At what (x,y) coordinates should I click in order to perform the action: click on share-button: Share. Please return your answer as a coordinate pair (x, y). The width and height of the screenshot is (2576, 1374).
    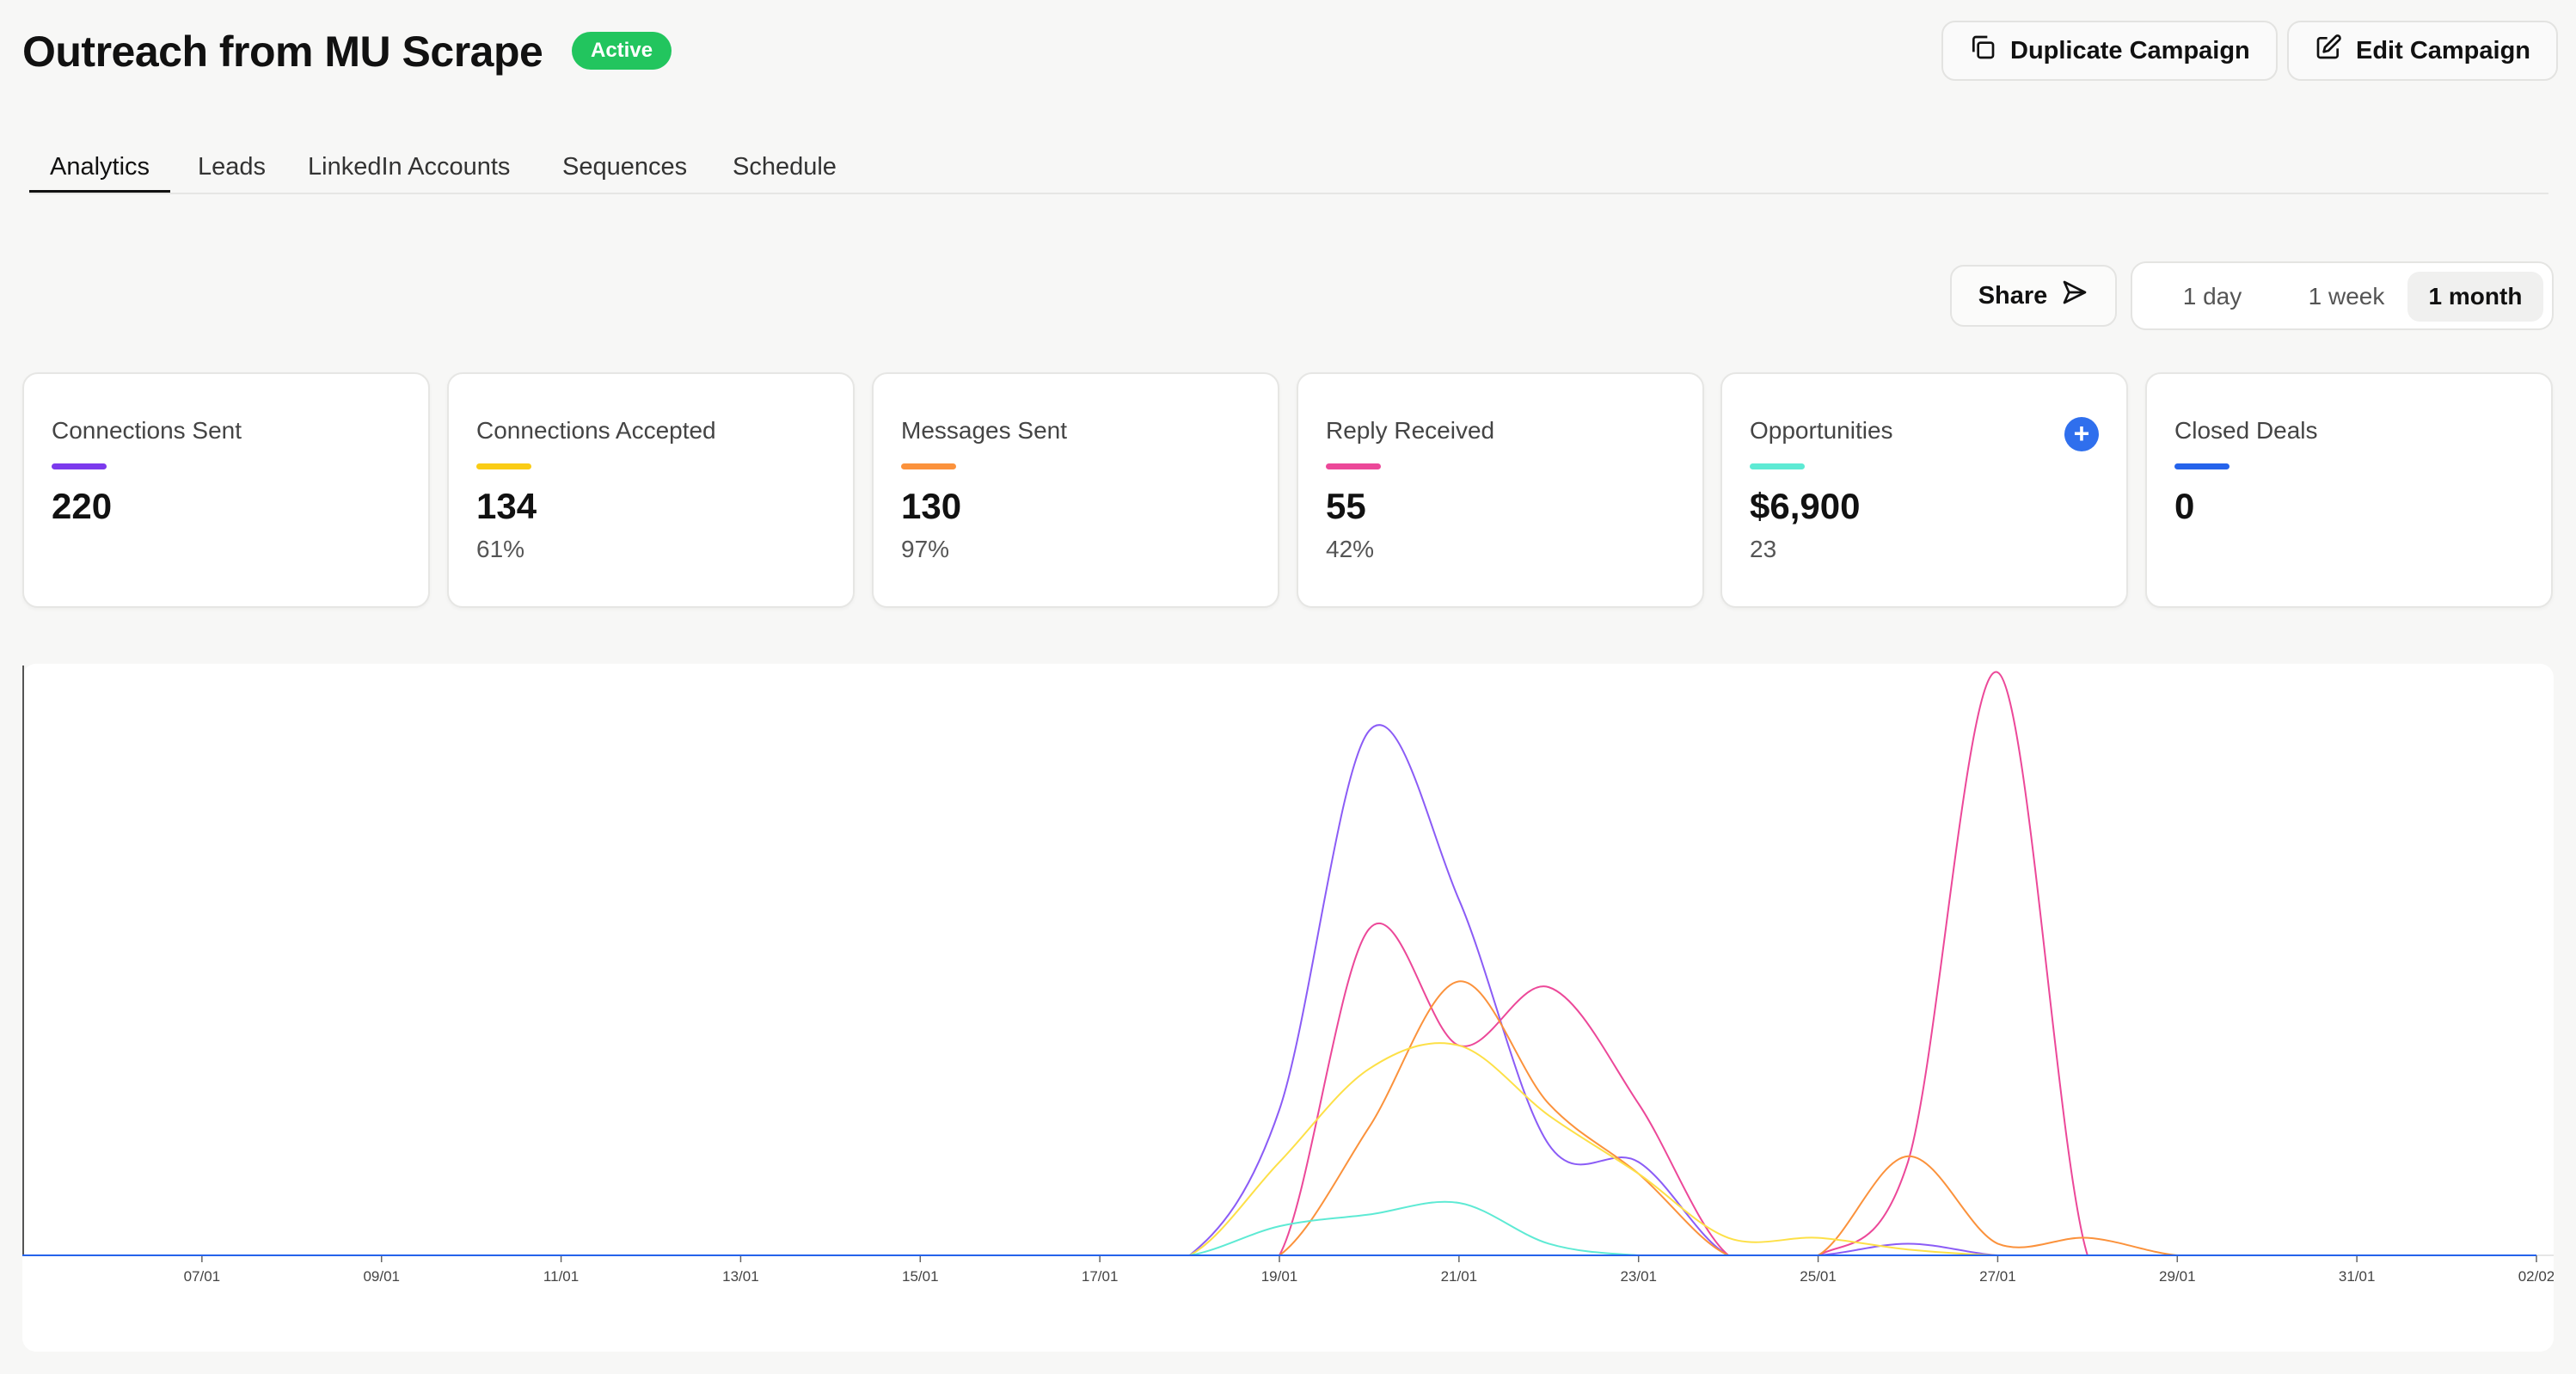
    Looking at the image, I should click on (2034, 296).